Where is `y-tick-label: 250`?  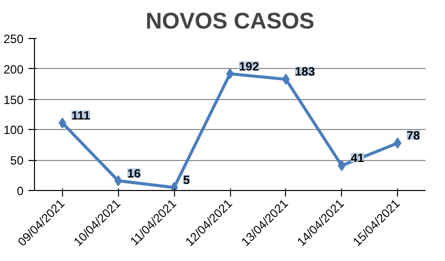 y-tick-label: 250 is located at coordinates (13, 39).